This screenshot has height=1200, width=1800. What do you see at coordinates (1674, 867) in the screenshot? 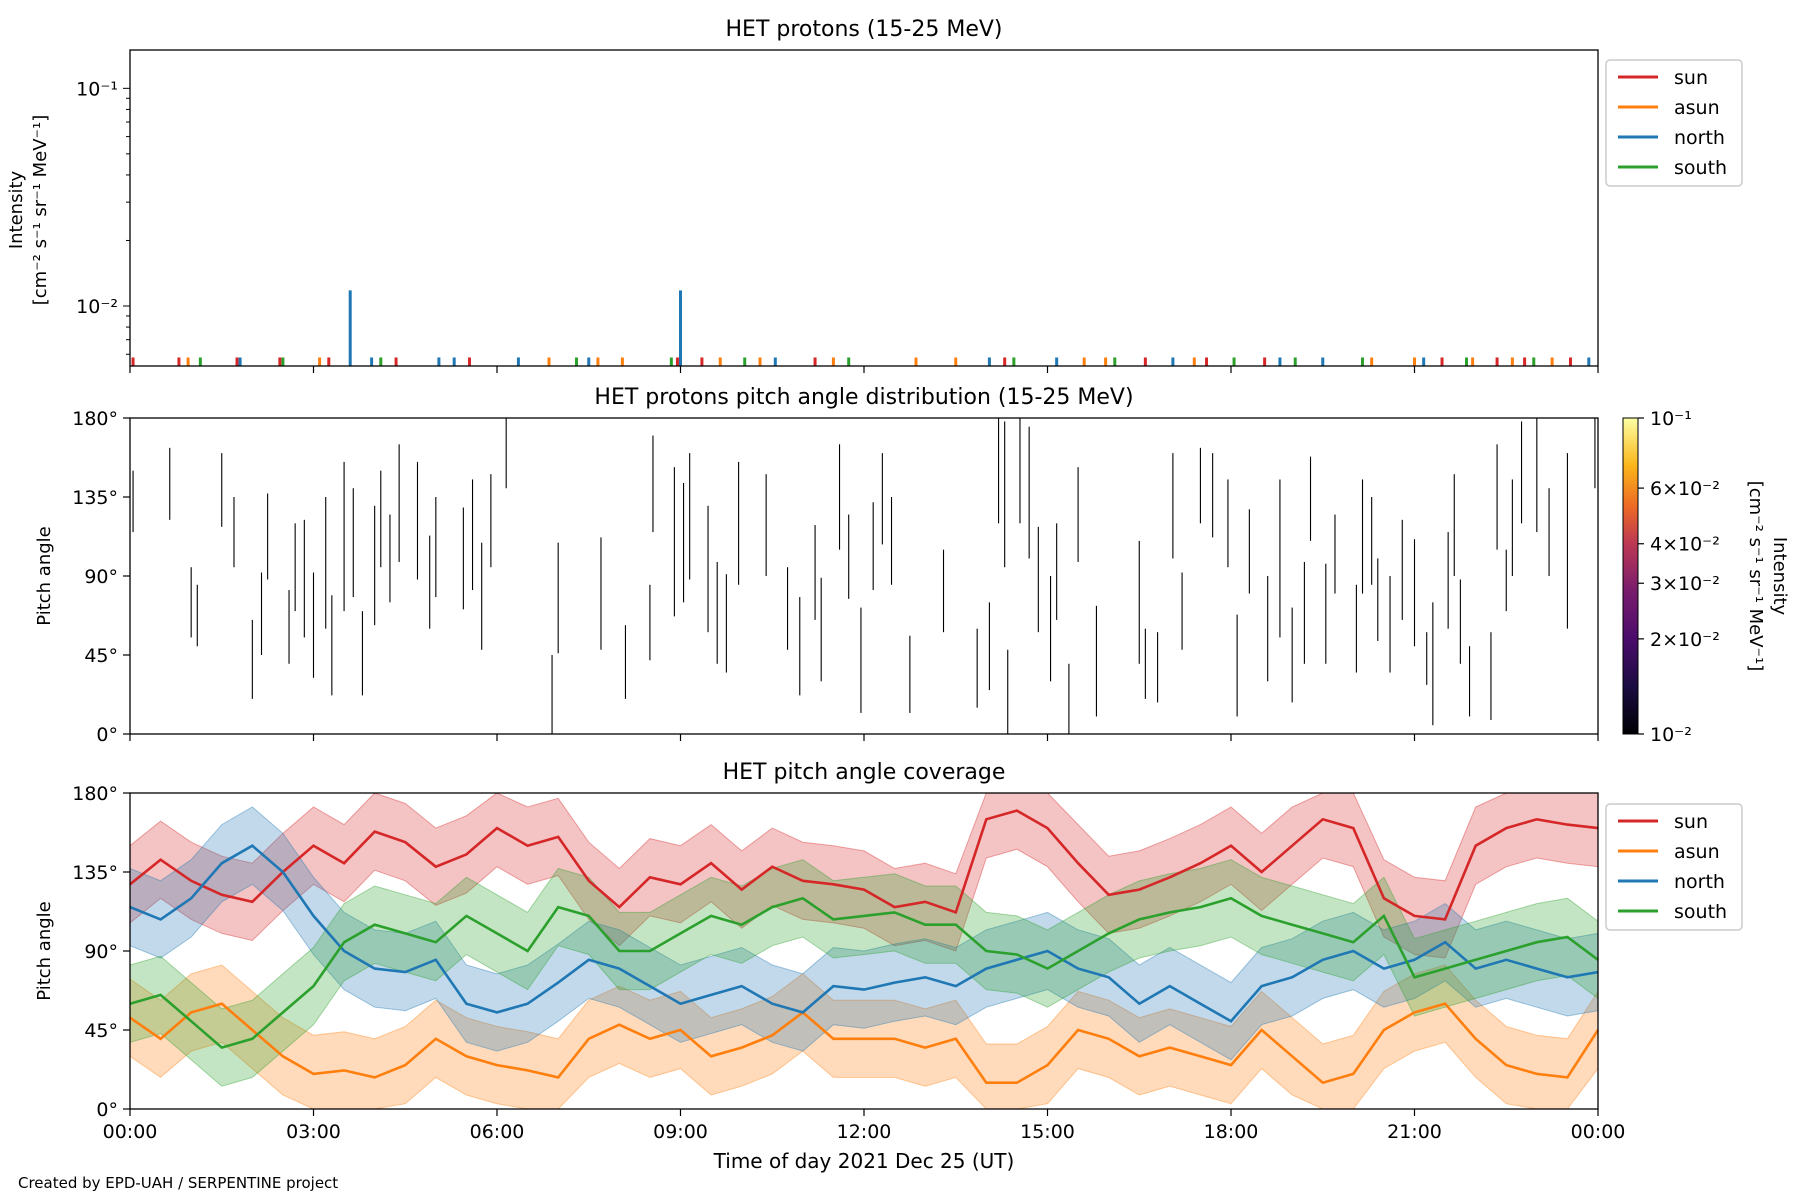
I see `panel-coverage-legend: sun asun north south` at bounding box center [1674, 867].